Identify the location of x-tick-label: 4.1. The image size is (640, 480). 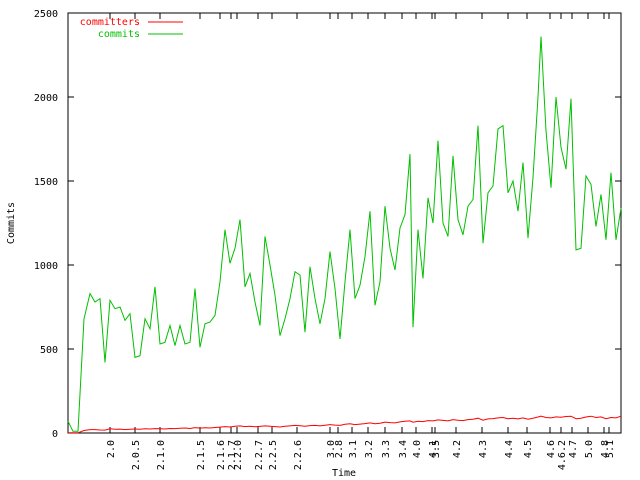
(433, 449).